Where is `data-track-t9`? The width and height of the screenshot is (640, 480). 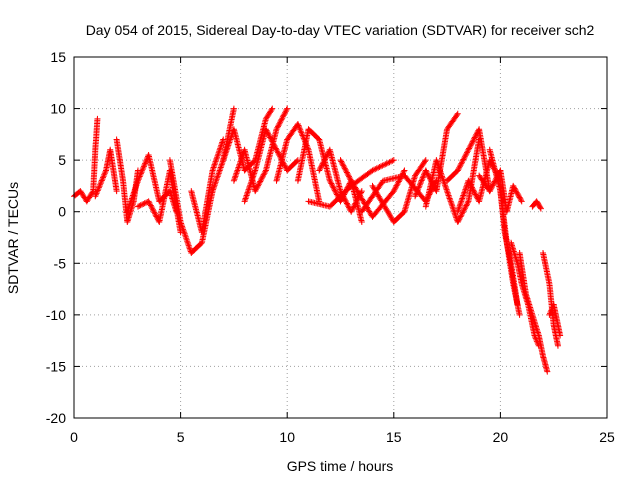
data-track-t9 is located at coordinates (260, 150).